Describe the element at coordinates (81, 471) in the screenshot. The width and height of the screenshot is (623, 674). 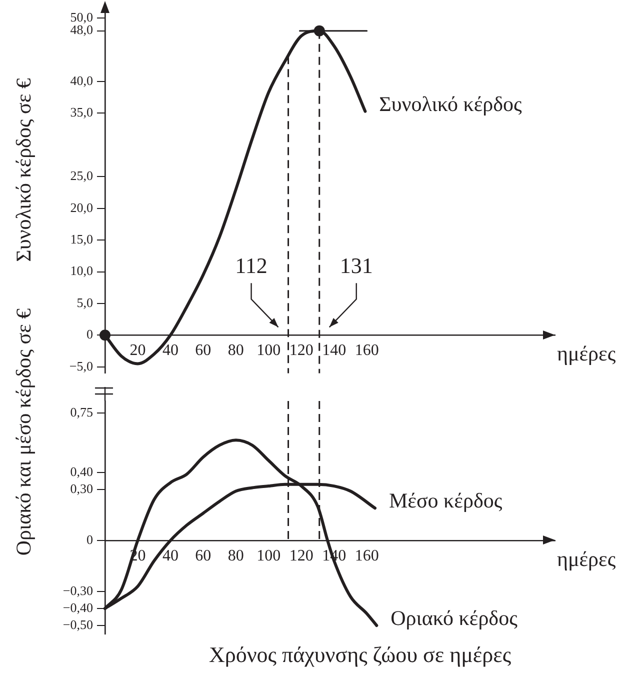
I see `y-tick-label: 0,40` at that location.